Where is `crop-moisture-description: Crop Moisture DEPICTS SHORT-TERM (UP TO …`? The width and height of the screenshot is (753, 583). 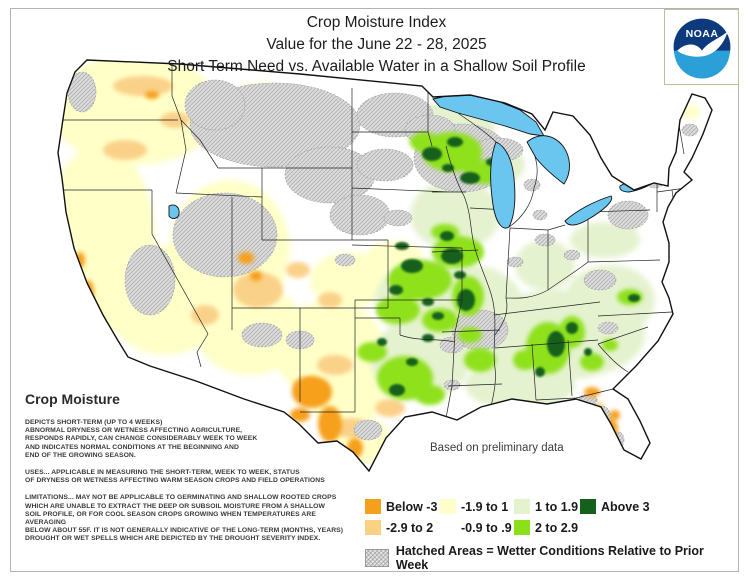 crop-moisture-description: Crop Moisture DEPICTS SHORT-TERM (UP TO … is located at coordinates (190, 472).